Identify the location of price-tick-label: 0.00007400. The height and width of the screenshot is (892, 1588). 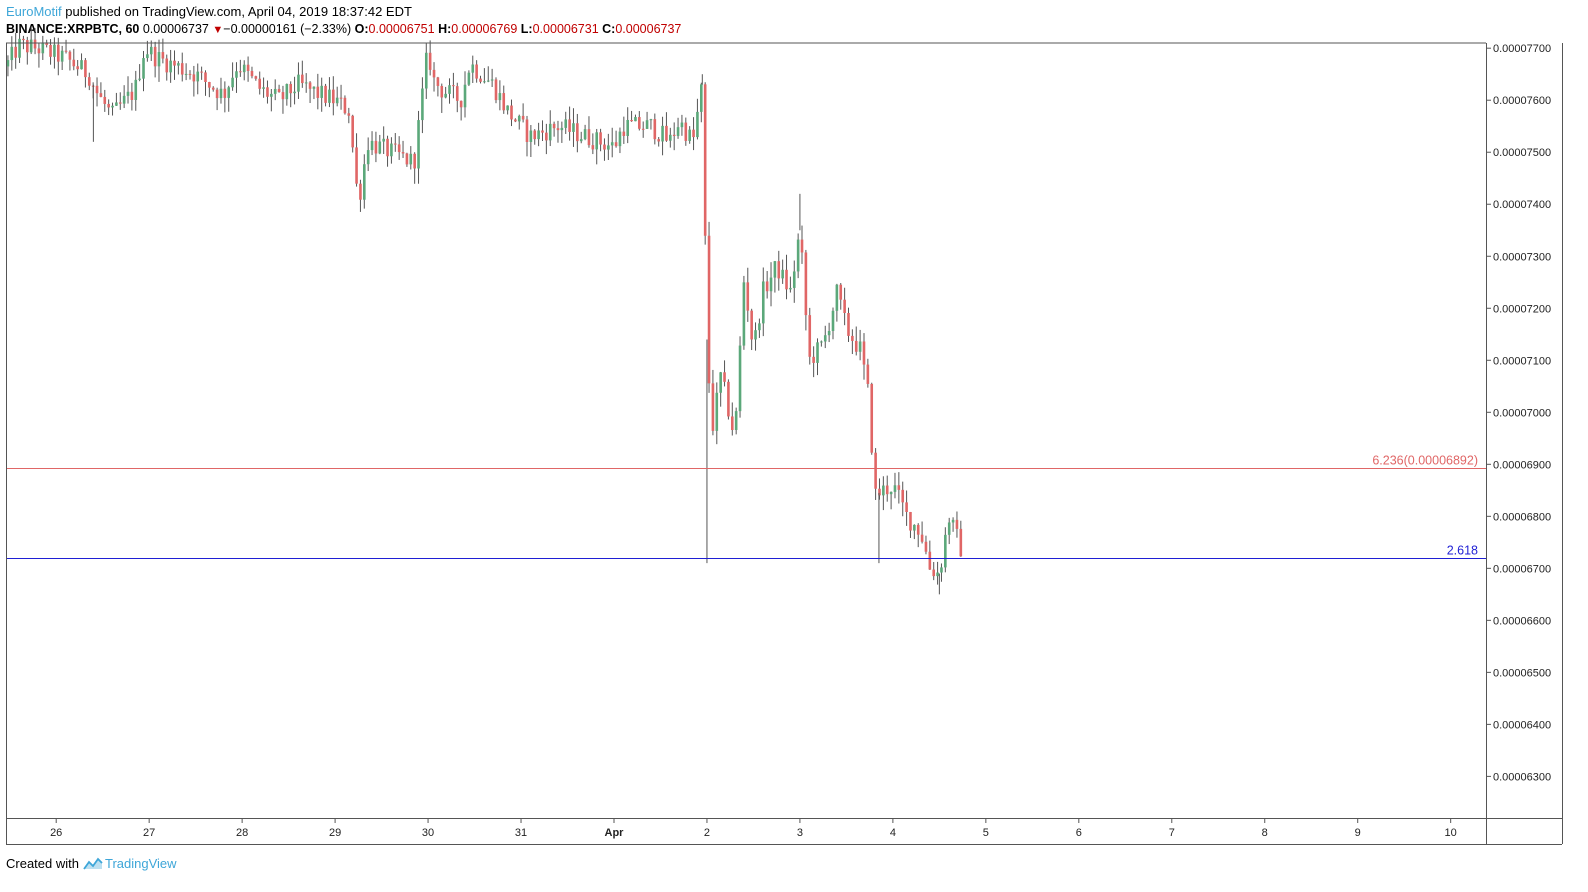
(1522, 205).